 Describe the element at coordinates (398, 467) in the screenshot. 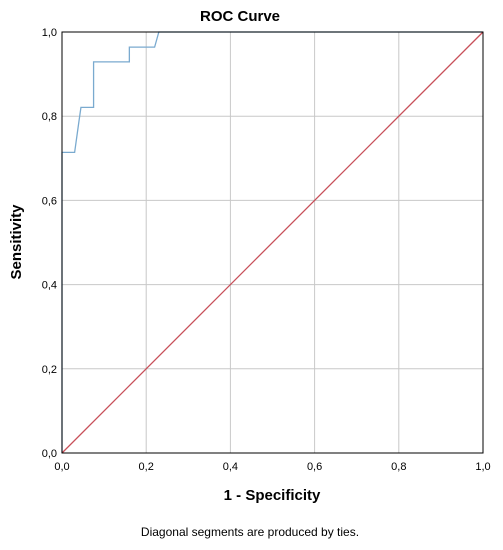

I see `x-tick-label: 0,8` at that location.